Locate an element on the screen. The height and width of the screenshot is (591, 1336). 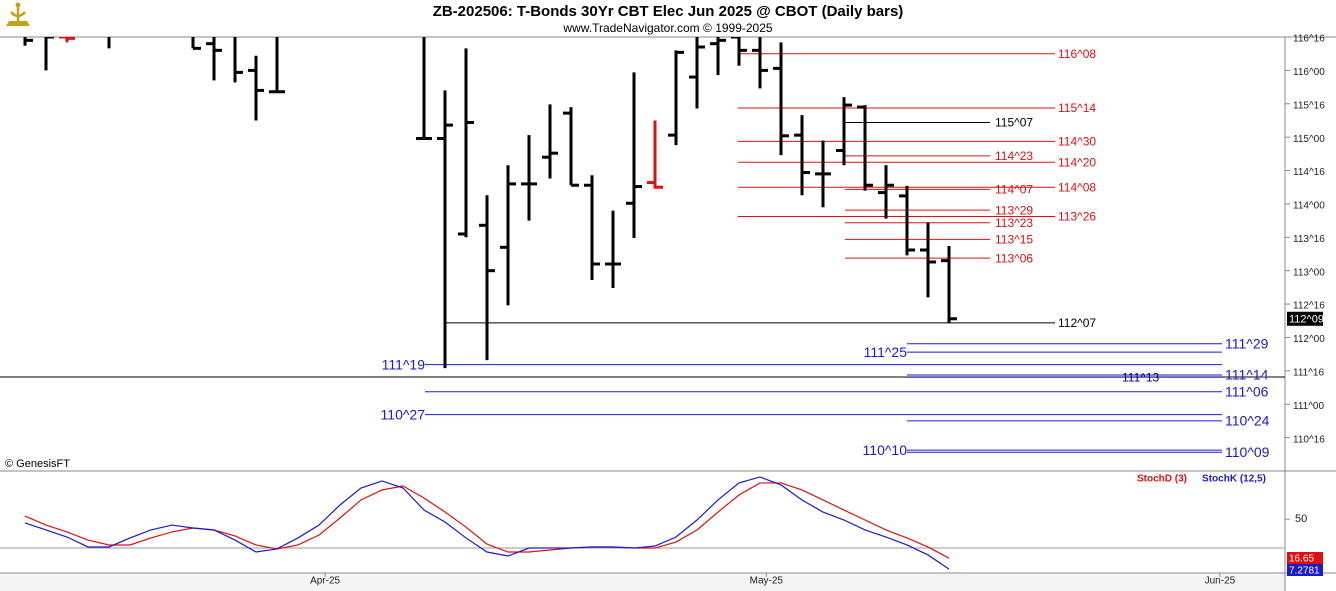
y-tick-label: 50 is located at coordinates (1301, 519).